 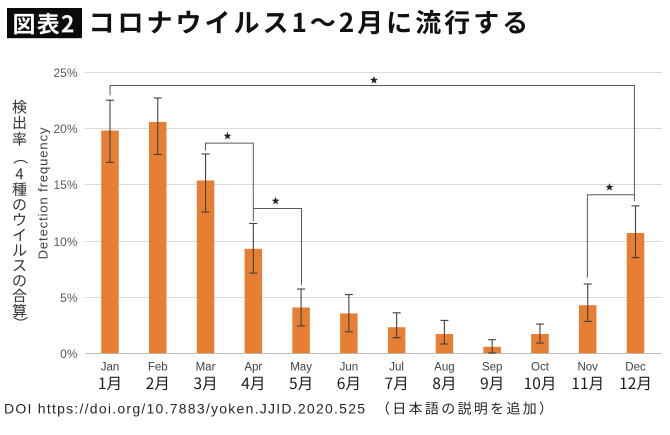 I want to click on svg-text: Feb, so click(x=158, y=368).